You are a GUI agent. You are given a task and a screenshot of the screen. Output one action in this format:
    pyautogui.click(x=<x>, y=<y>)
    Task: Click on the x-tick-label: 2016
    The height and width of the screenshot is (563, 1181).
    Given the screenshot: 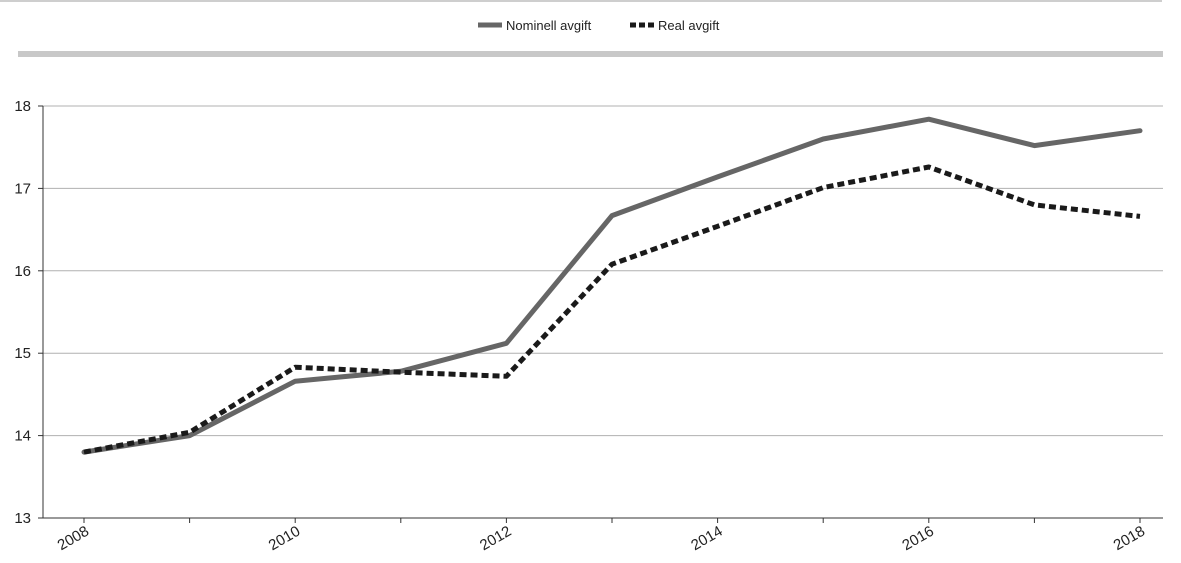 What is the action you would take?
    pyautogui.click(x=917, y=538)
    